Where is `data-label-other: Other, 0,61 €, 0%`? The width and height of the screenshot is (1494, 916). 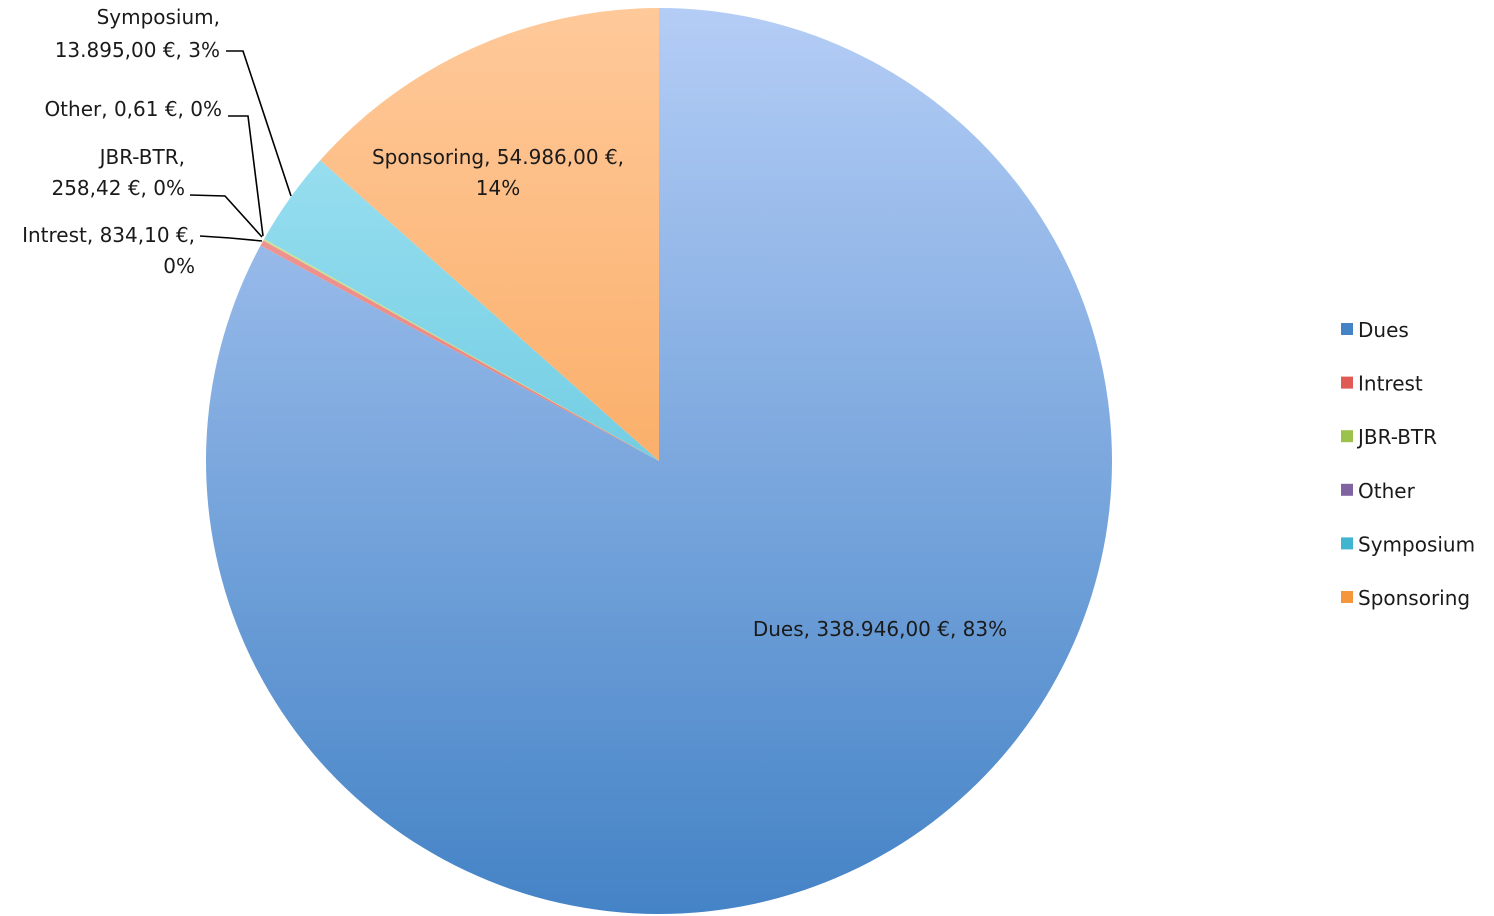
data-label-other: Other, 0,61 €, 0% is located at coordinates (133, 109).